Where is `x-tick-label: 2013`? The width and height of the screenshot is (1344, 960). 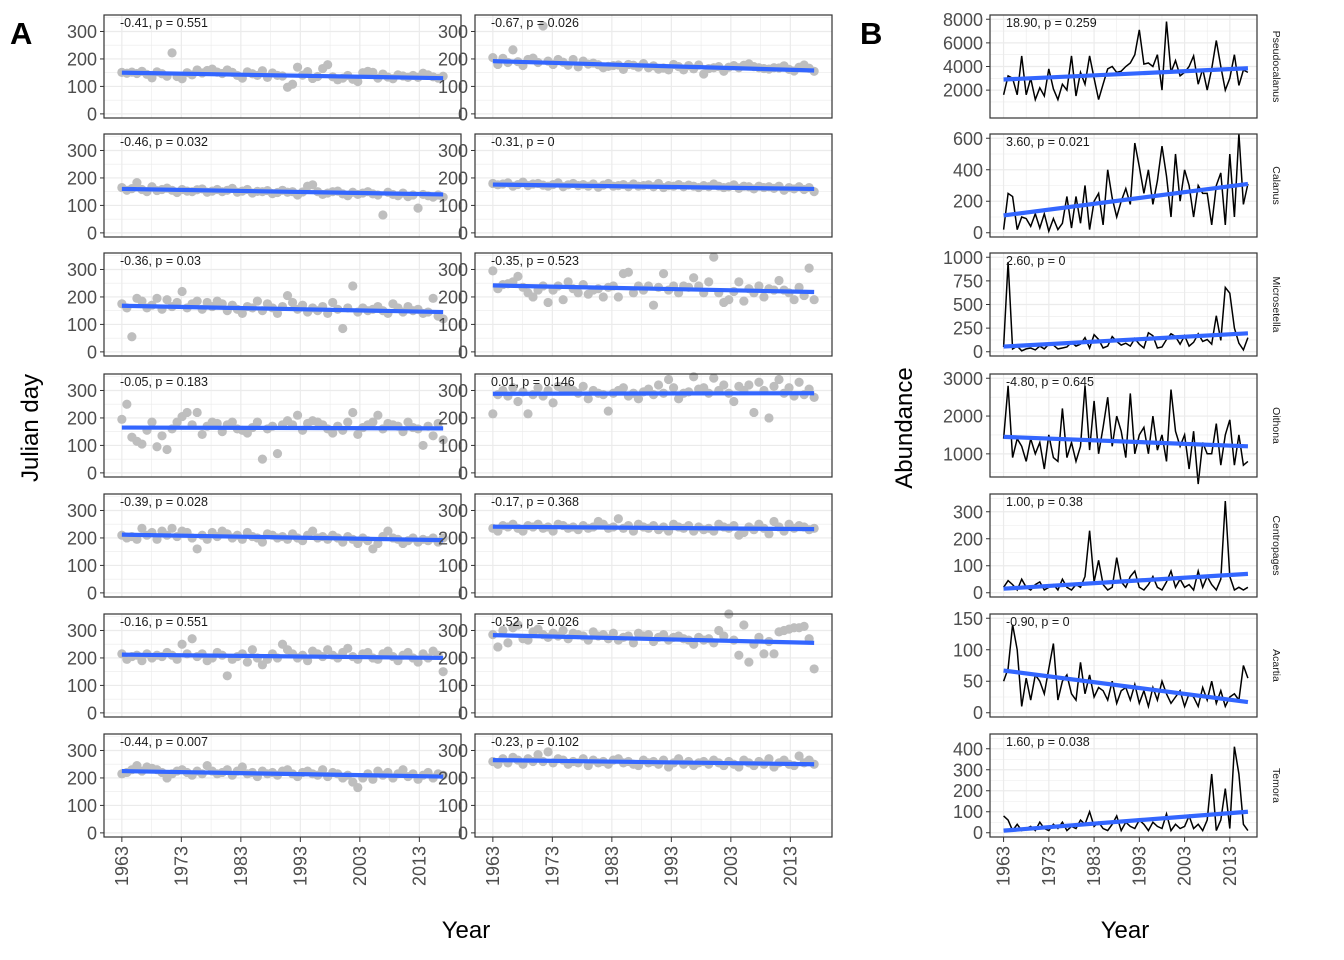 x-tick-label: 2013 is located at coordinates (790, 866).